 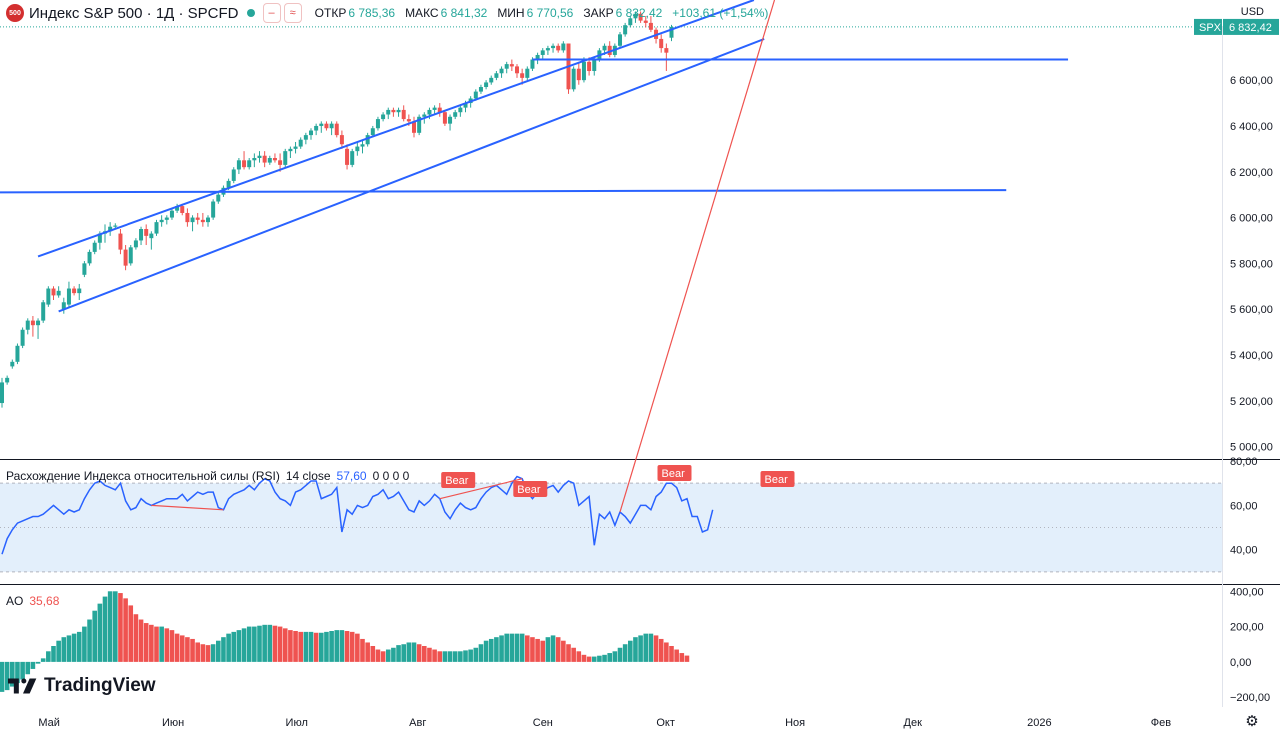 What do you see at coordinates (1252, 721) in the screenshot?
I see `gear-icon: ⚙` at bounding box center [1252, 721].